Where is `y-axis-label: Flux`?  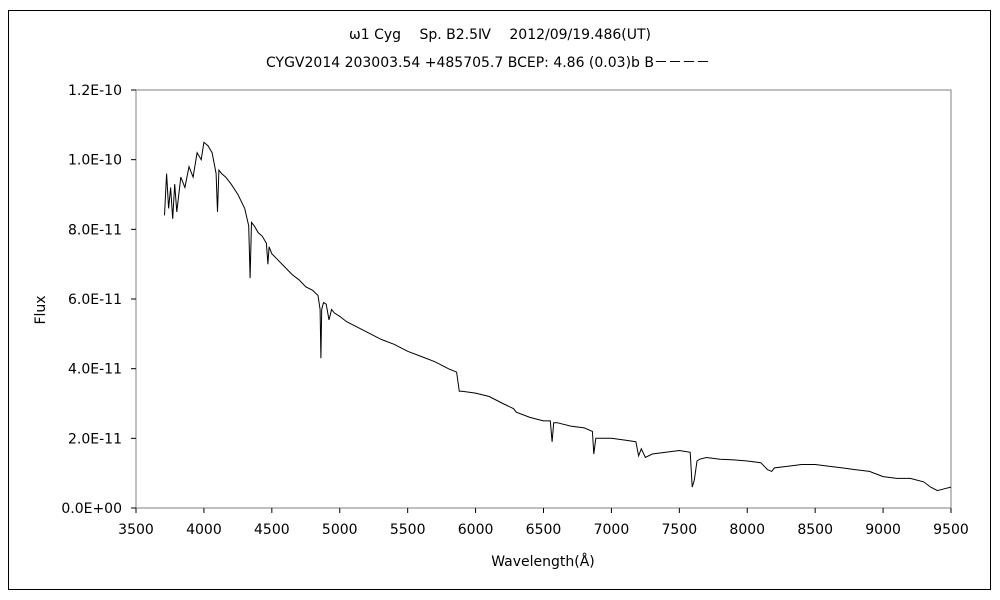
y-axis-label: Flux is located at coordinates (41, 309).